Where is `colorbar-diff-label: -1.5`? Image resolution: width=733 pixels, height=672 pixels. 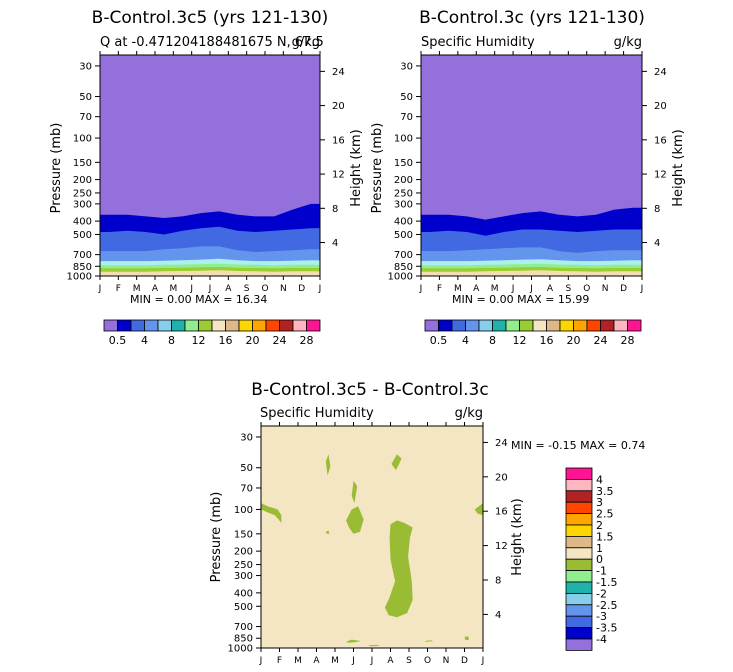
colorbar-diff-label: -1.5 is located at coordinates (606, 582).